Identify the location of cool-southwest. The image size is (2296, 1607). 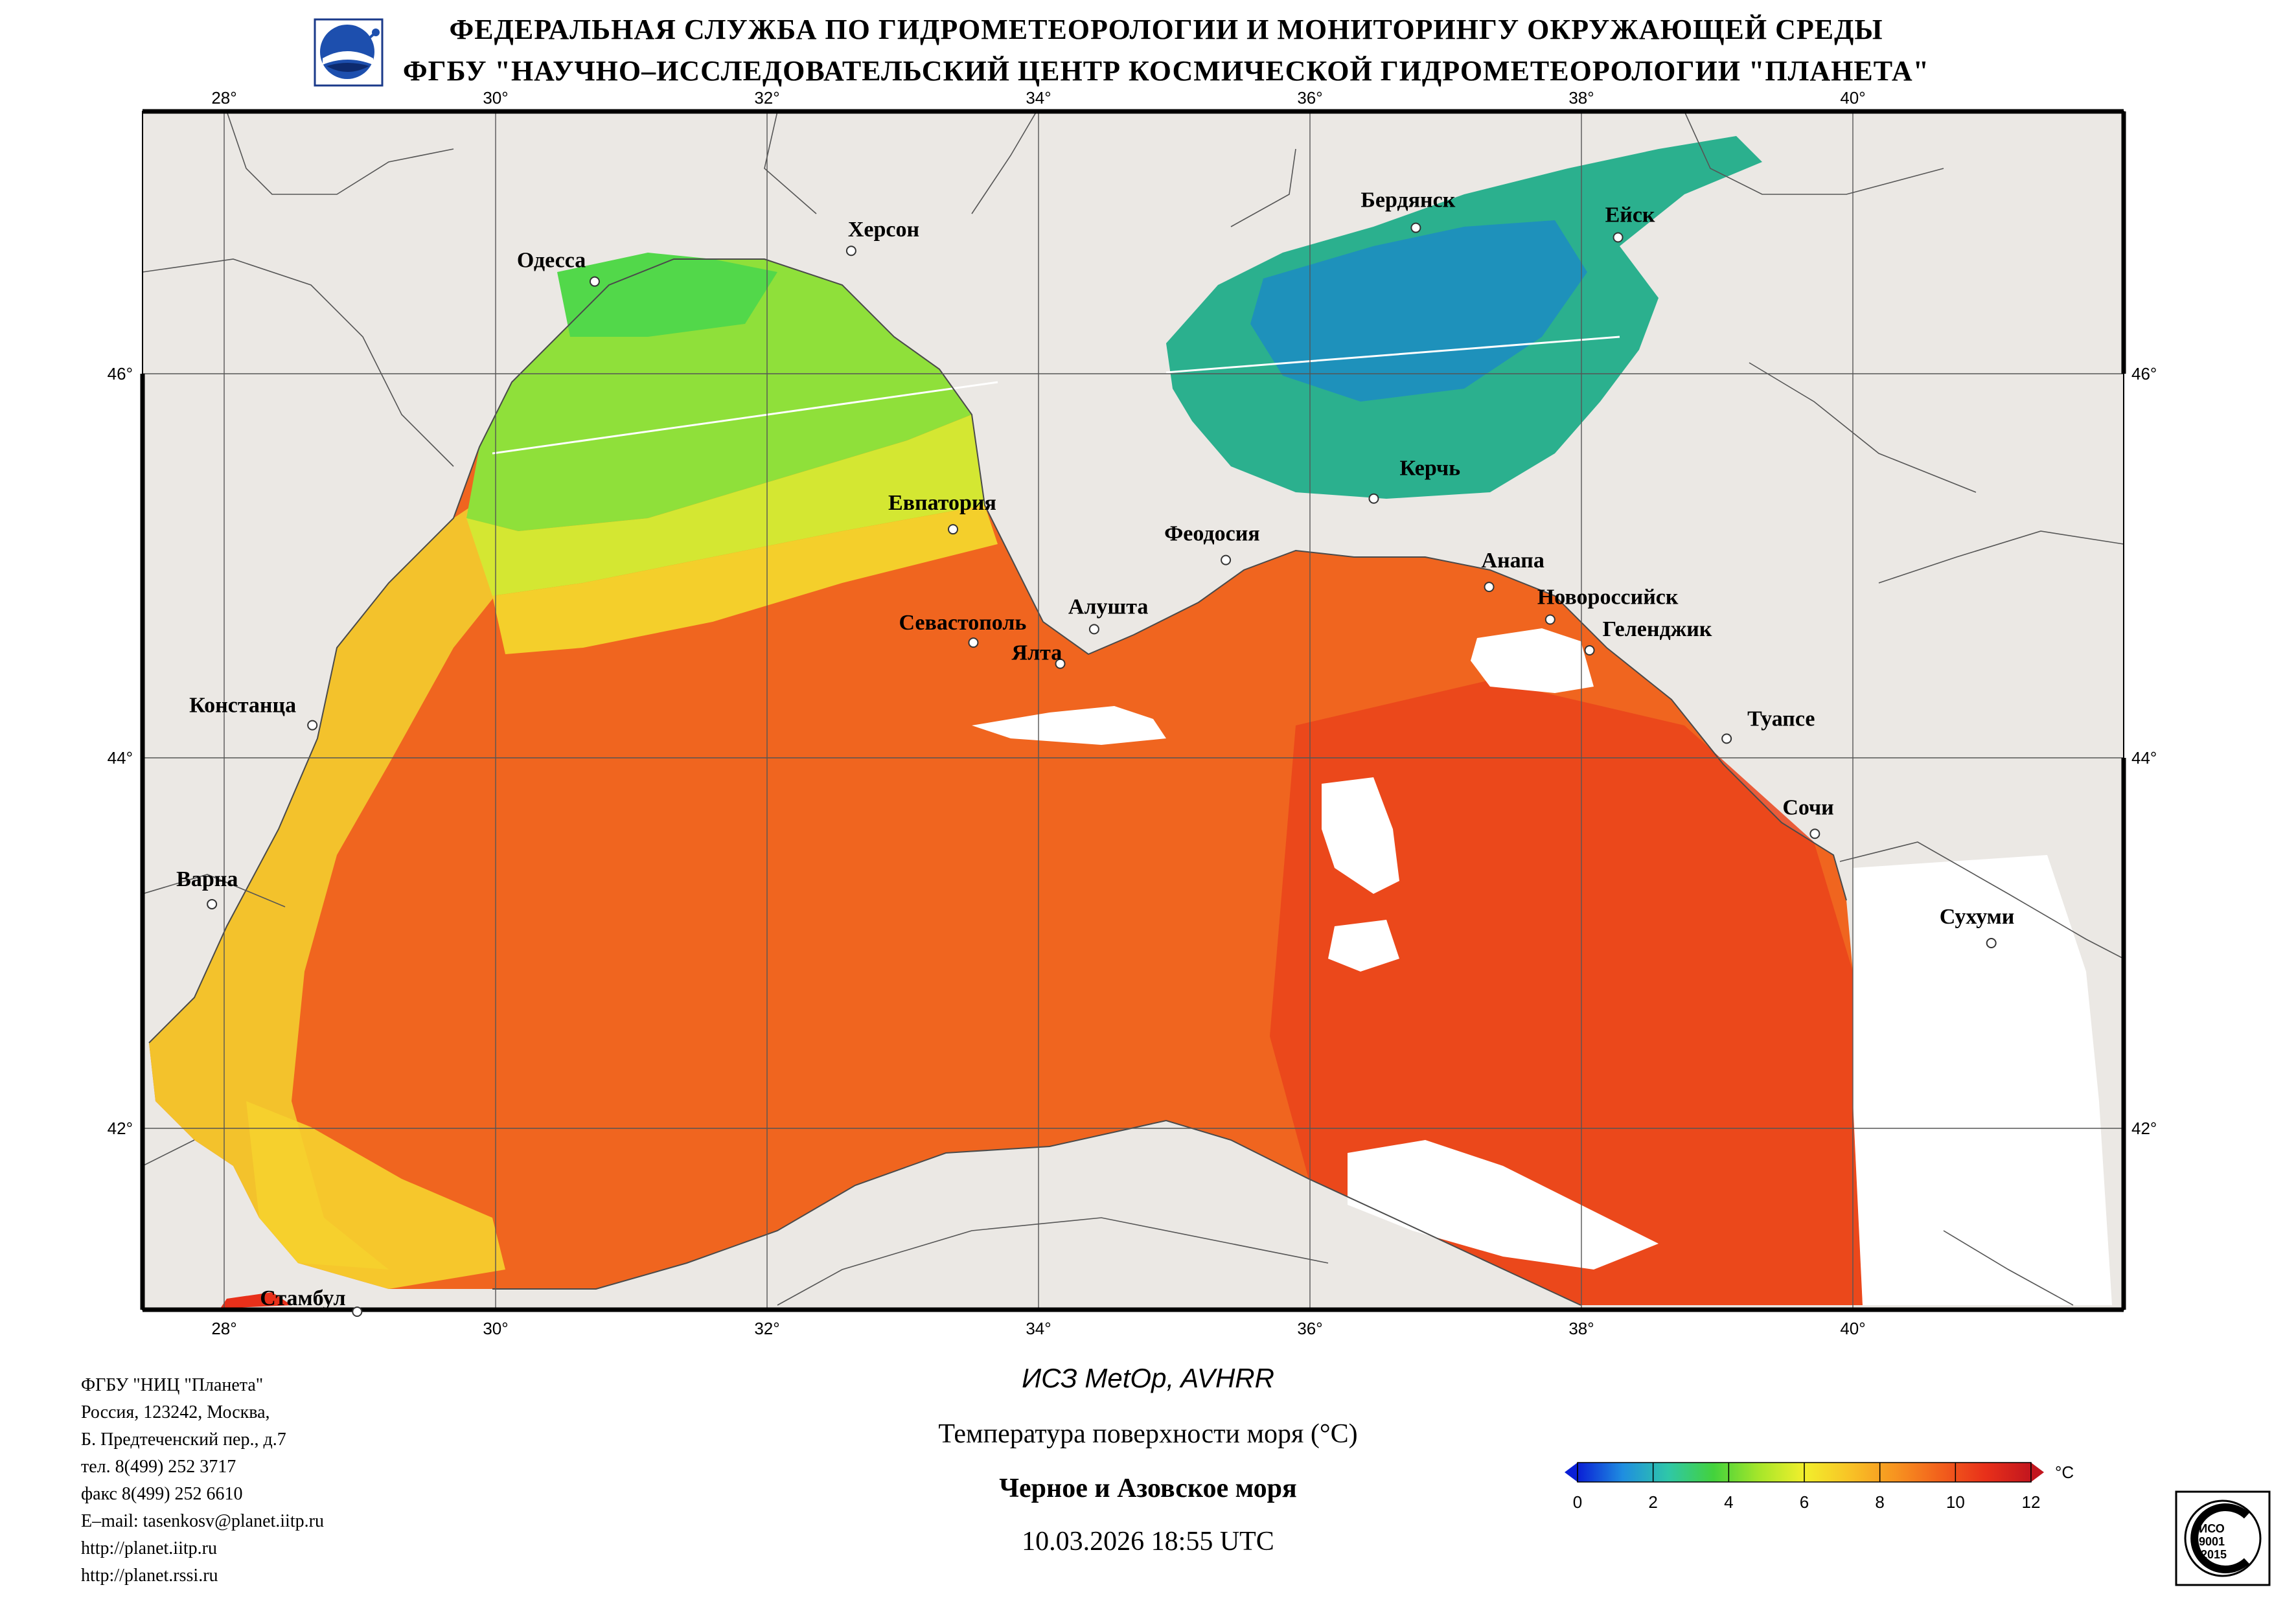
(375, 1195).